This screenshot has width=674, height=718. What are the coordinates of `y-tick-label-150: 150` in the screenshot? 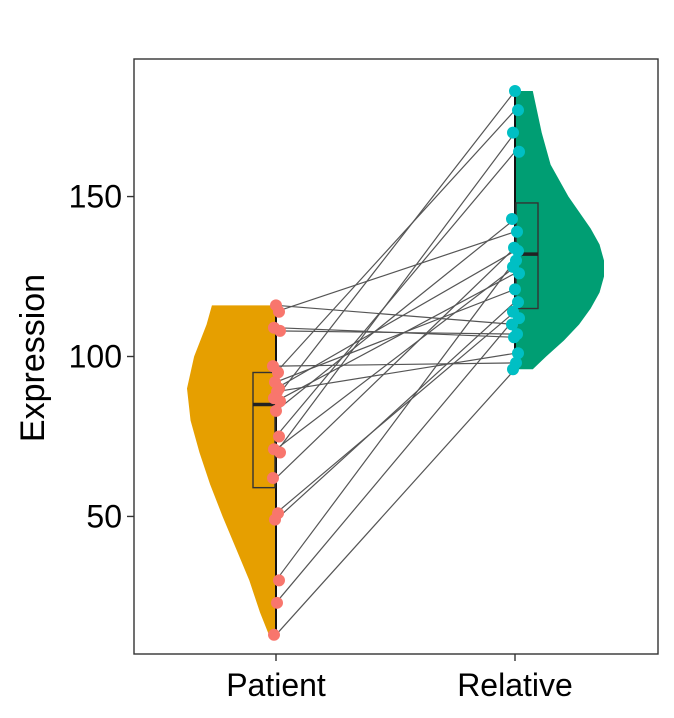 It's located at (95, 197).